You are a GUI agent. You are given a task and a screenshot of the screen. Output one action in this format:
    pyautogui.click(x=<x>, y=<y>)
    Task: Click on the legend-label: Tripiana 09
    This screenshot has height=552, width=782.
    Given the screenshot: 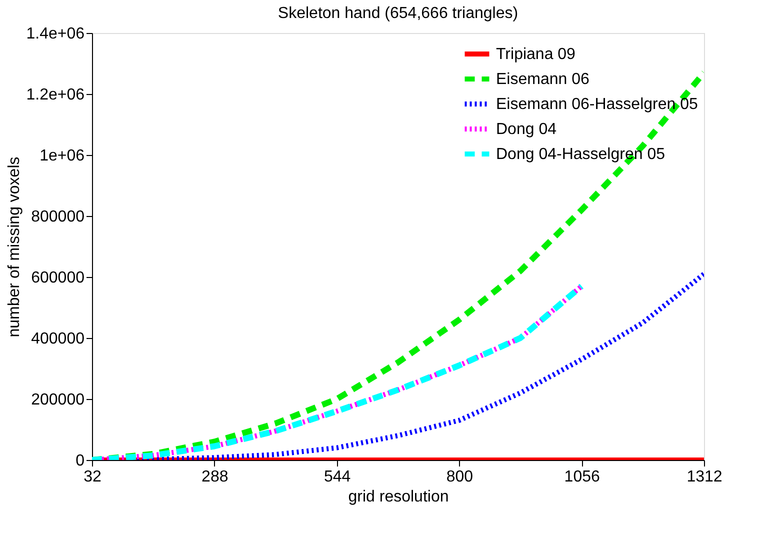 What is the action you would take?
    pyautogui.click(x=536, y=54)
    